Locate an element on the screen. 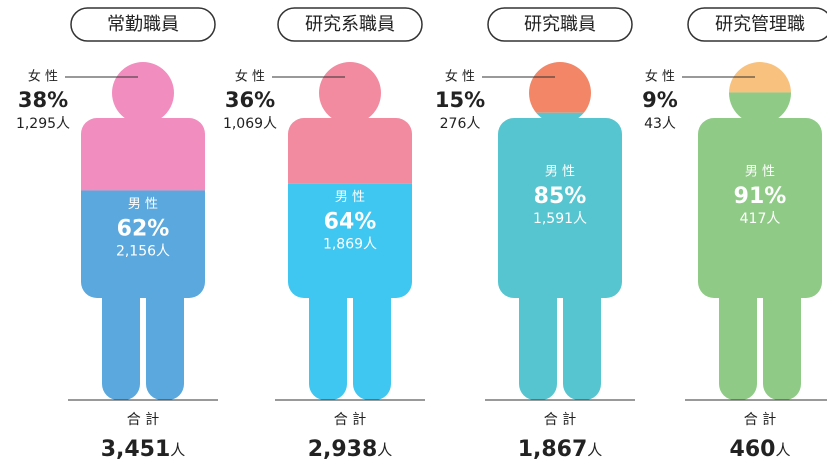 The height and width of the screenshot is (466, 827). male-count: 1,591人 is located at coordinates (560, 219).